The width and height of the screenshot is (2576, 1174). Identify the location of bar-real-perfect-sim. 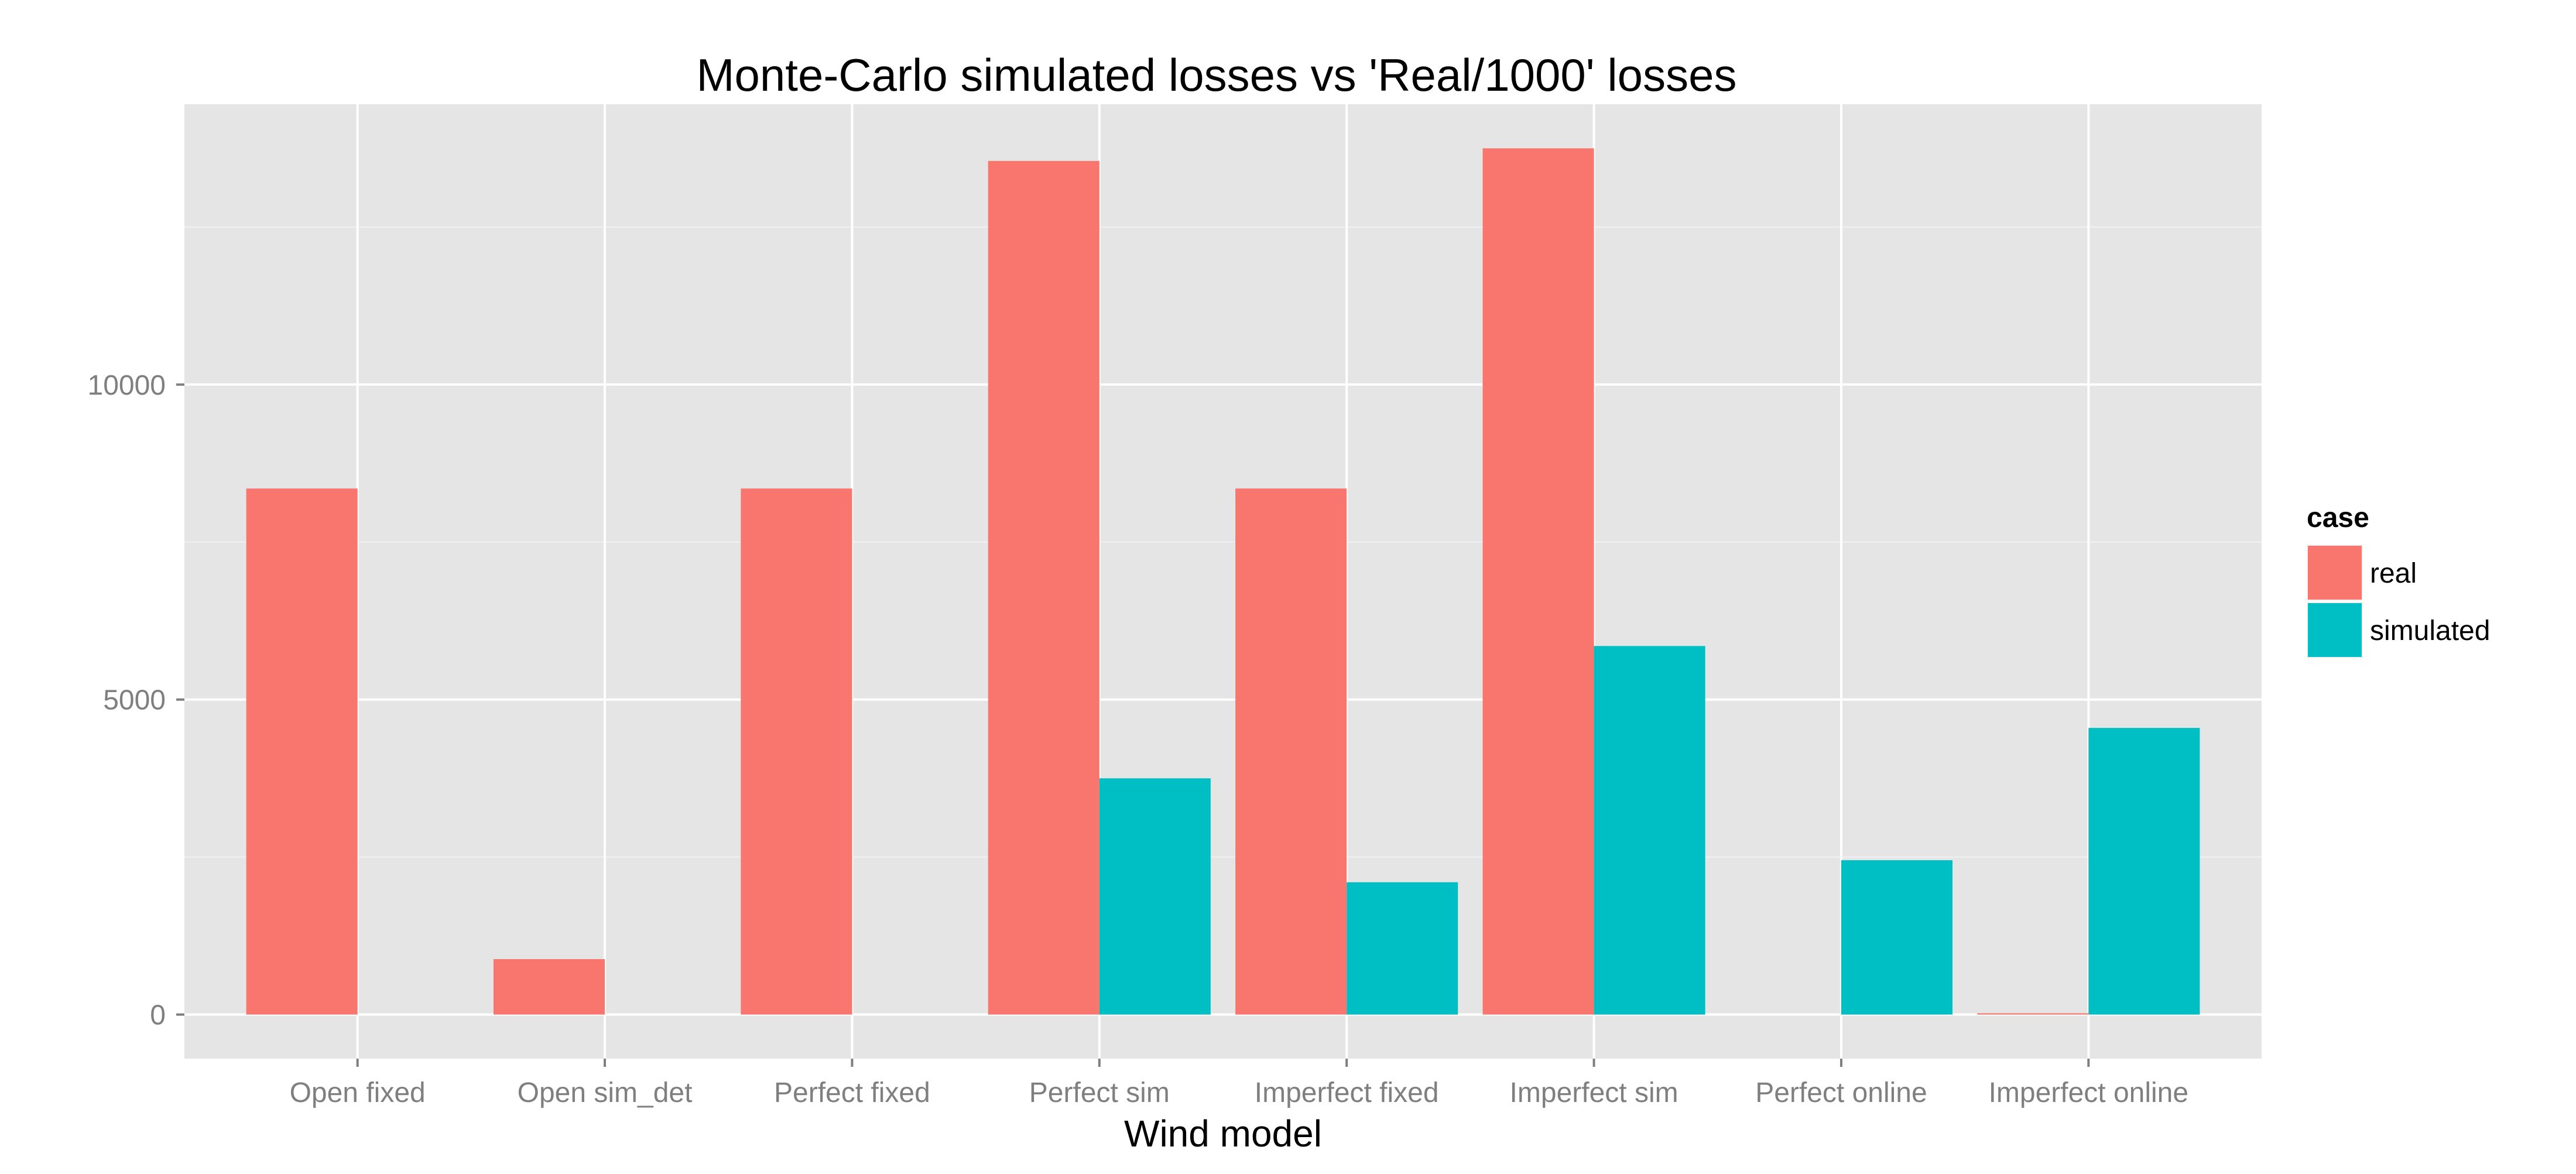
(1043, 587).